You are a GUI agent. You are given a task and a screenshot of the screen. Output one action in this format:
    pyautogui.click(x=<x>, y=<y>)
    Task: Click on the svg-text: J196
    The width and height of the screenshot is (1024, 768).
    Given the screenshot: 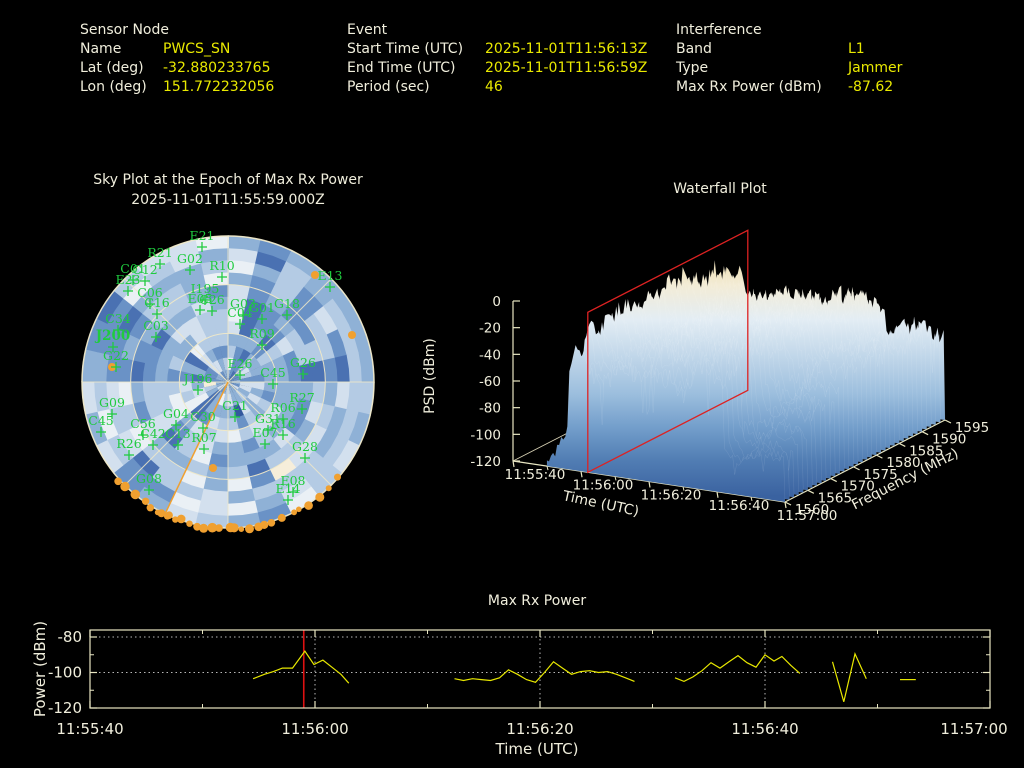 What is the action you would take?
    pyautogui.click(x=197, y=378)
    